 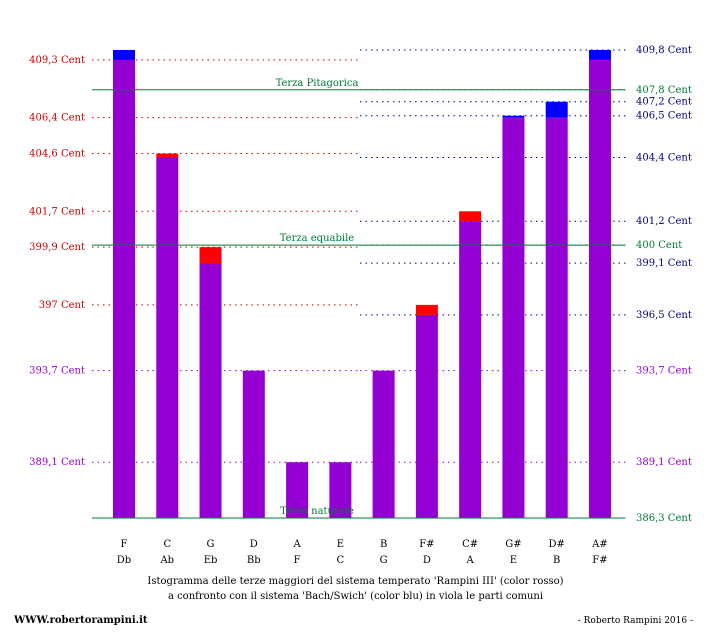 What do you see at coordinates (317, 83) in the screenshot?
I see `reference-line-label: Terza Pitagorica` at bounding box center [317, 83].